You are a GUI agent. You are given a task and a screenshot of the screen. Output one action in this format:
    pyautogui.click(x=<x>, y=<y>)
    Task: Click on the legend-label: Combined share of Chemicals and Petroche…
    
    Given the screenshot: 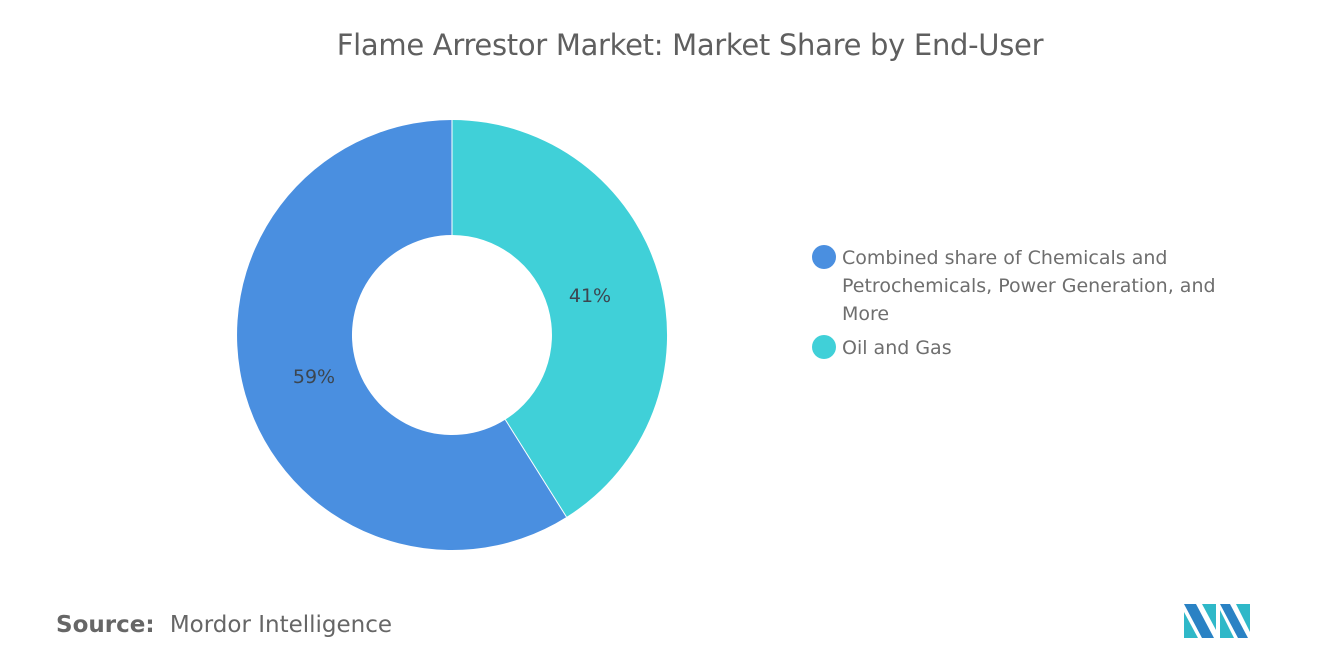 What is the action you would take?
    pyautogui.click(x=1029, y=286)
    